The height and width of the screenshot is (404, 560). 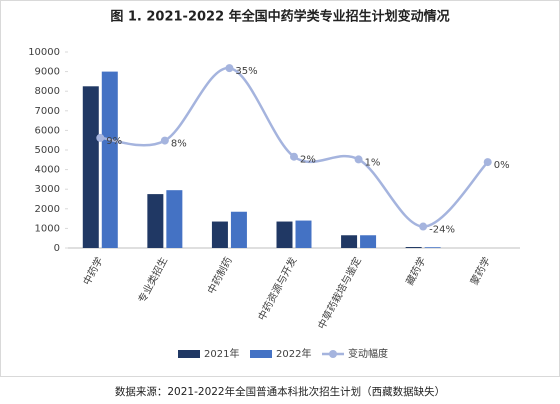 I want to click on data-label: 1%, so click(x=373, y=162).